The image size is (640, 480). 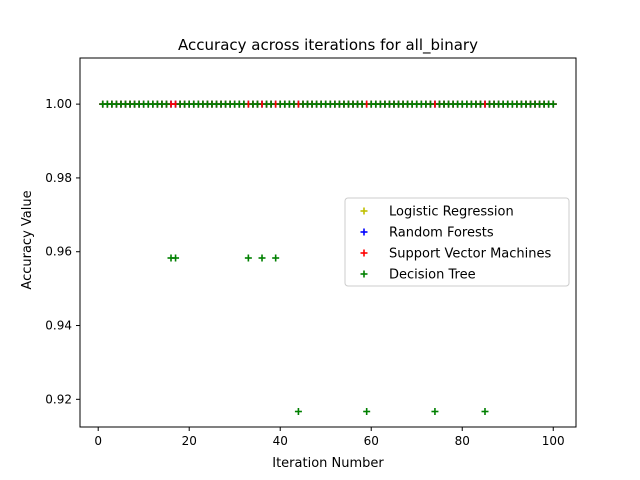 What do you see at coordinates (462, 441) in the screenshot?
I see `x-tick-label: 80` at bounding box center [462, 441].